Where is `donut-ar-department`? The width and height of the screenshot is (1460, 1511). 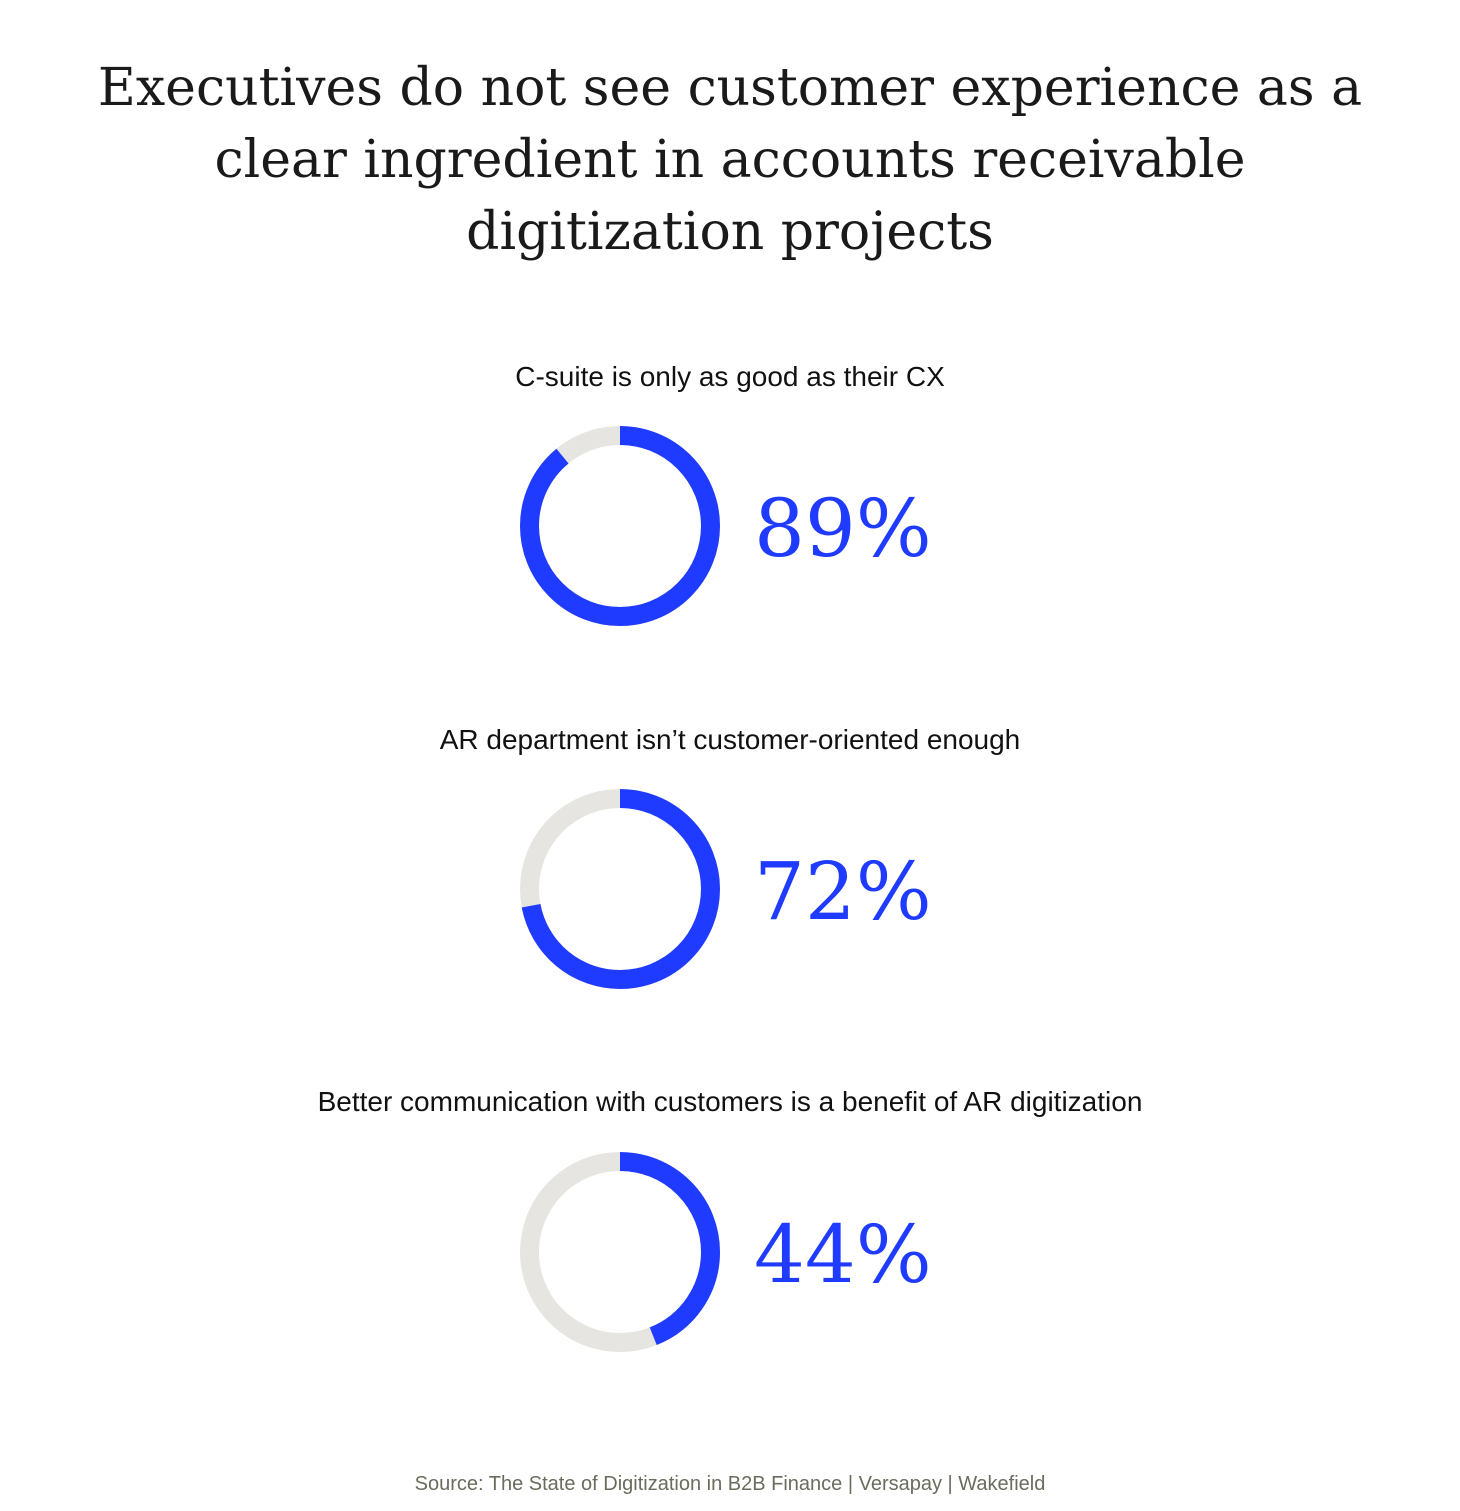
donut-ar-department is located at coordinates (620, 889).